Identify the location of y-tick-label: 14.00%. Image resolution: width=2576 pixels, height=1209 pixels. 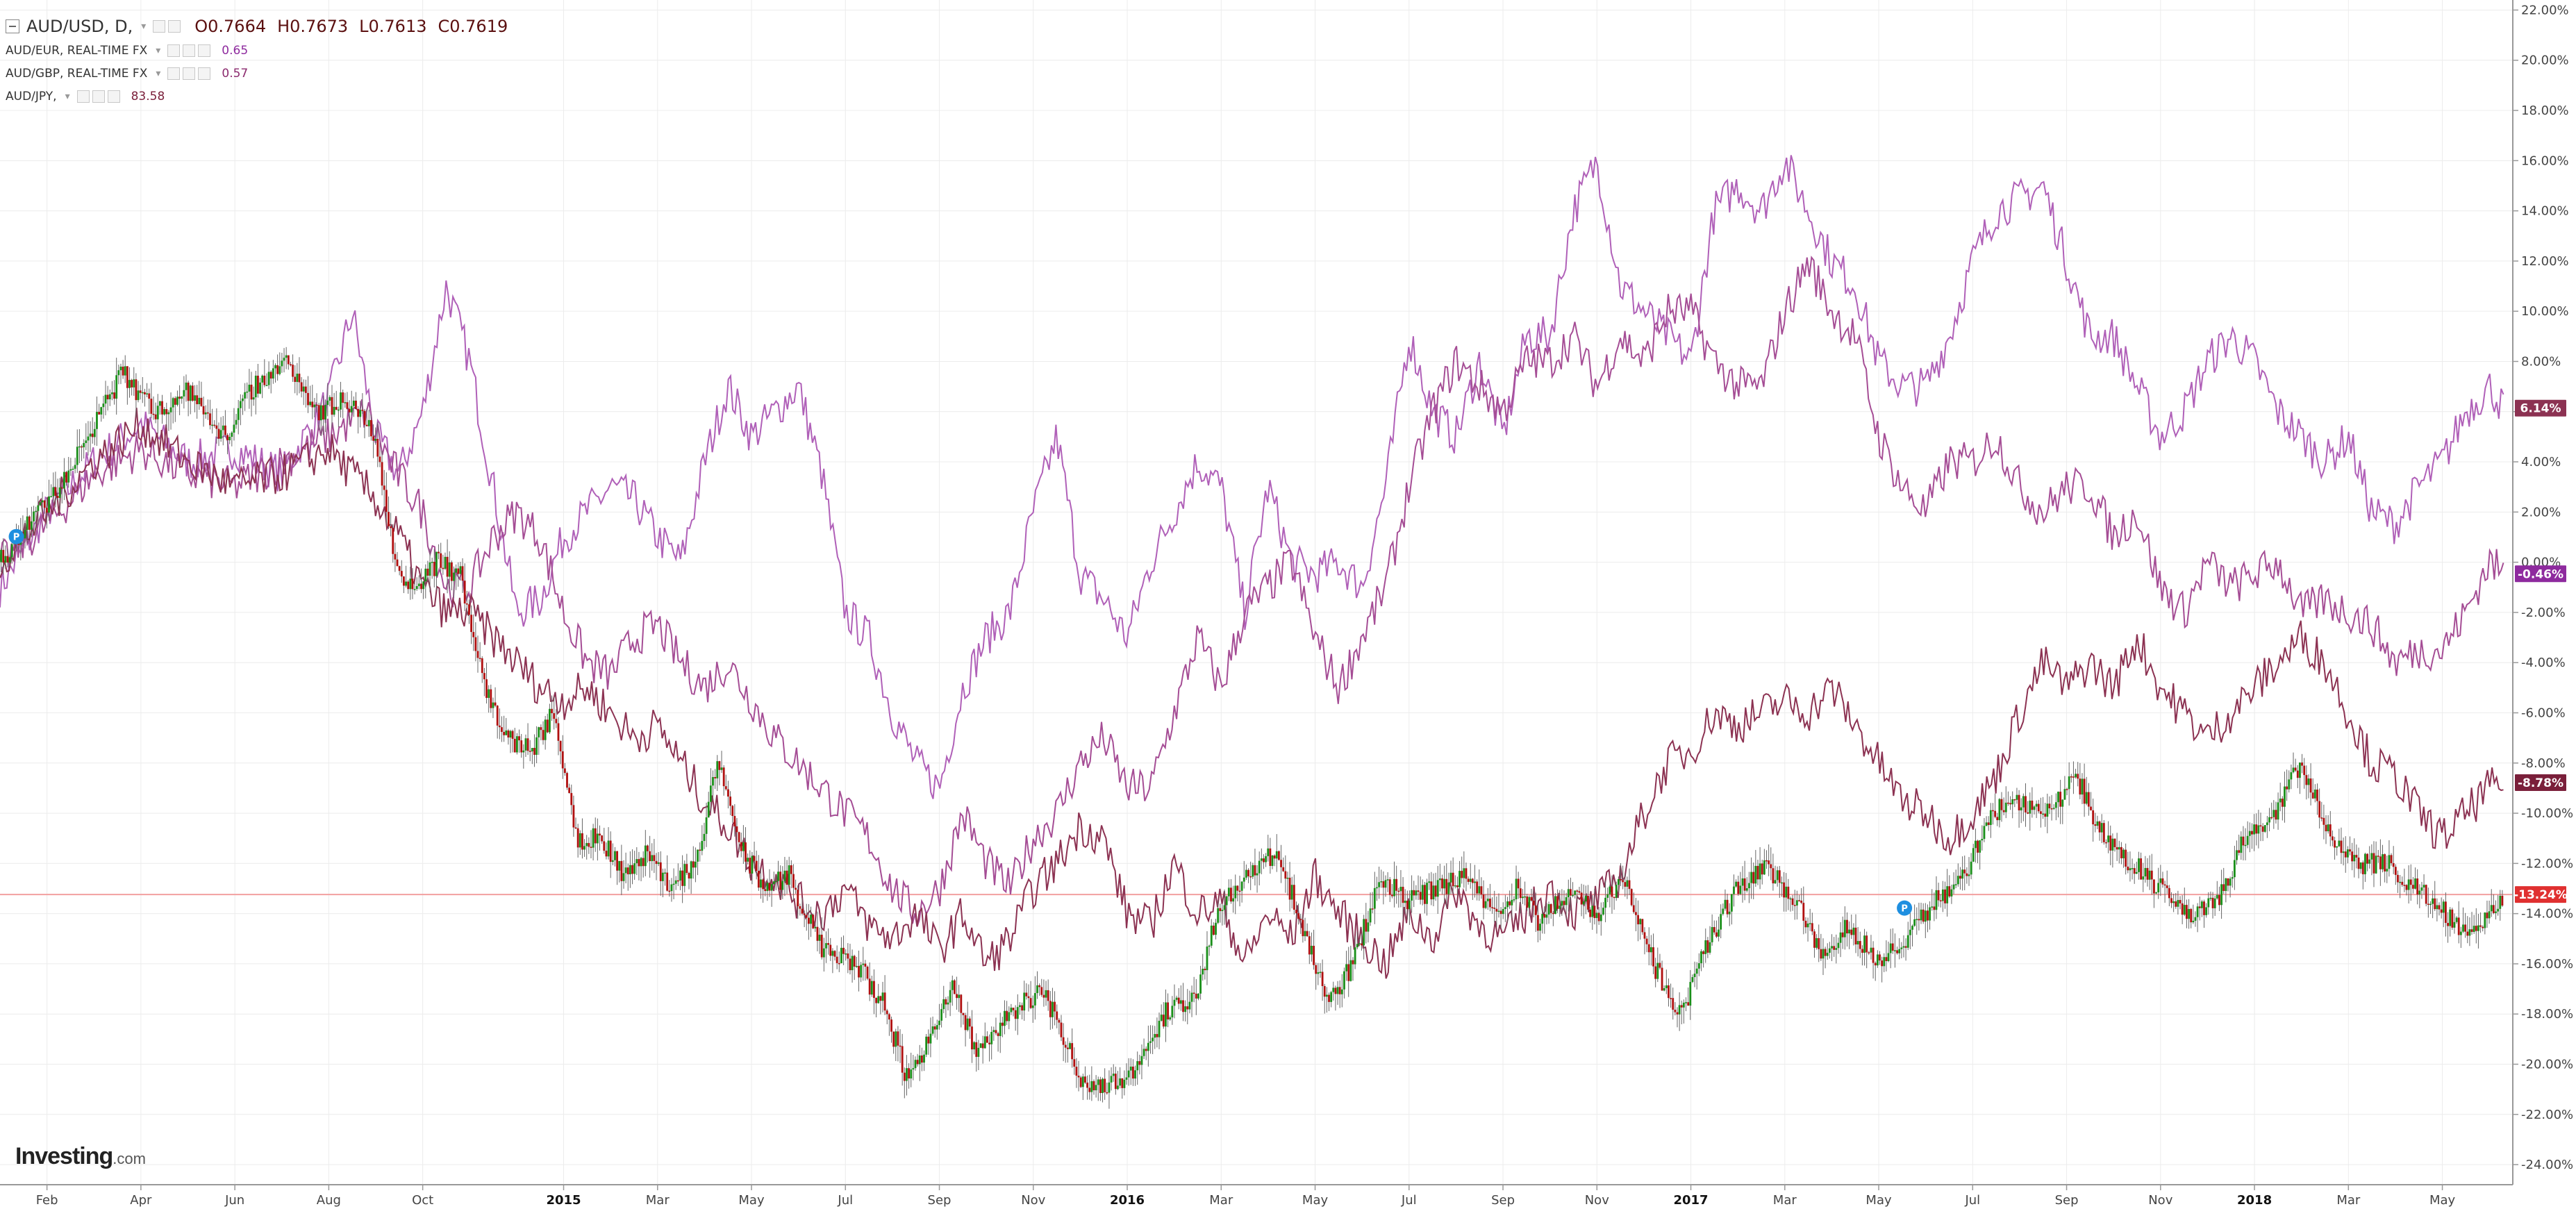
(2545, 211).